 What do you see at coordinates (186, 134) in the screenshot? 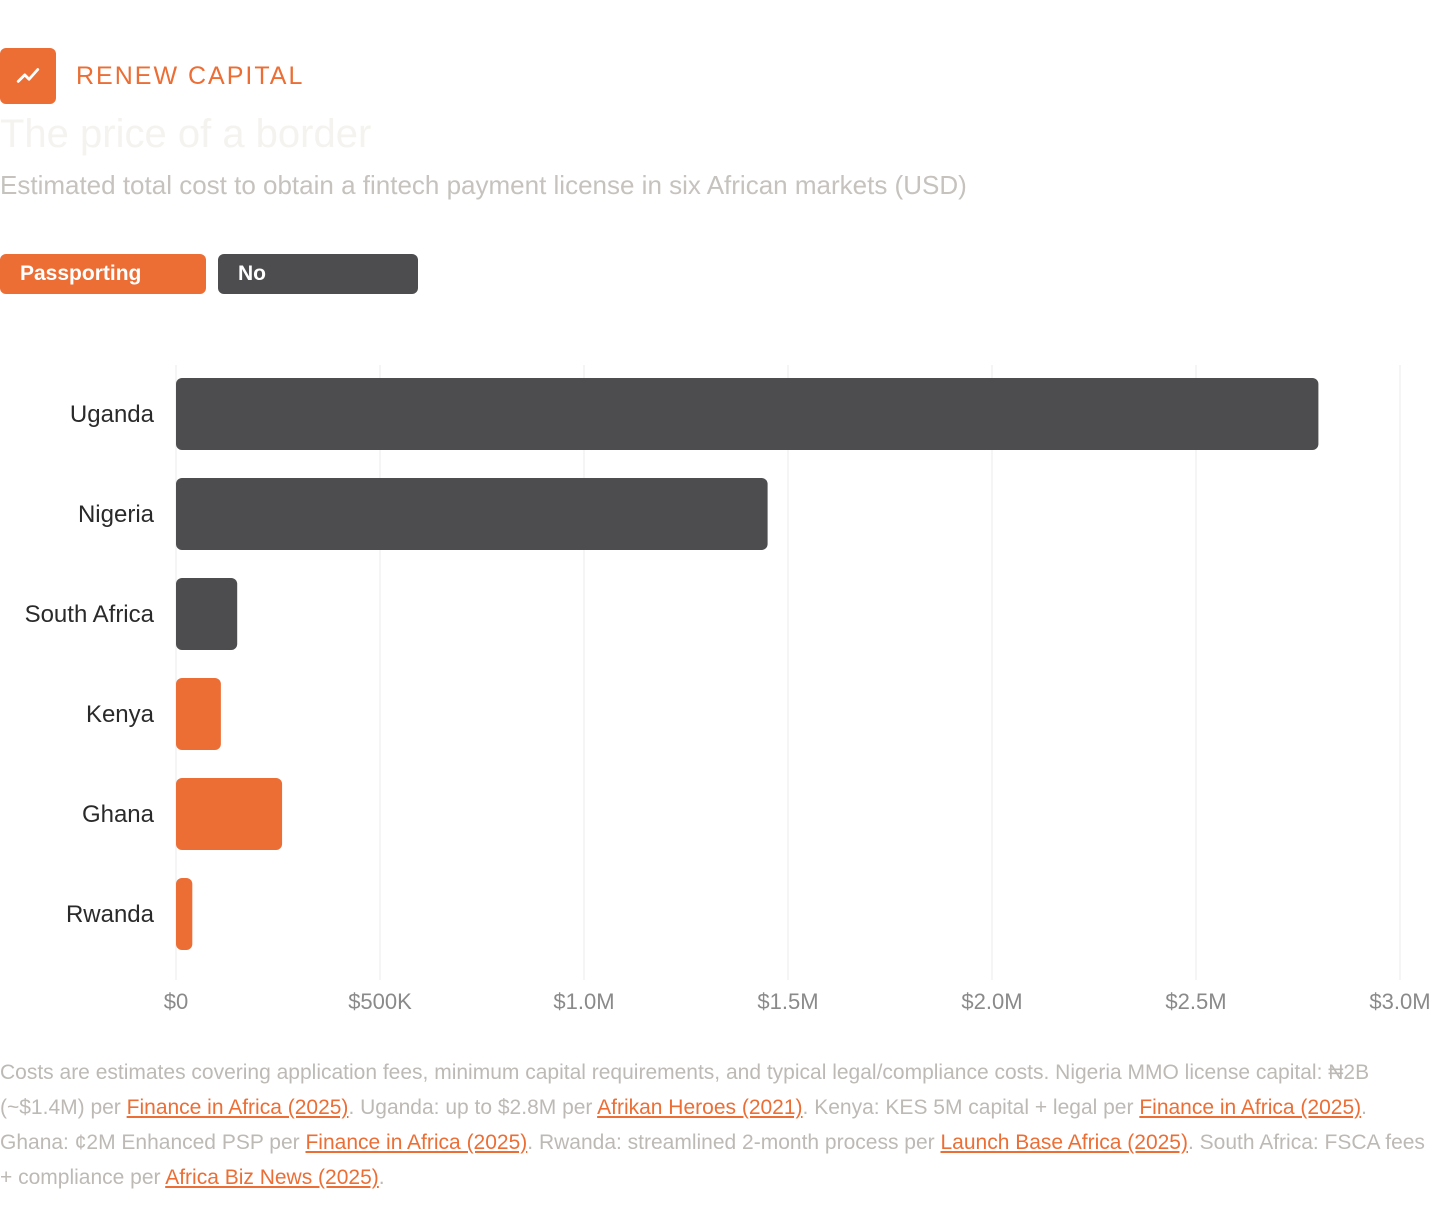
I see `page-title: The price of a border` at bounding box center [186, 134].